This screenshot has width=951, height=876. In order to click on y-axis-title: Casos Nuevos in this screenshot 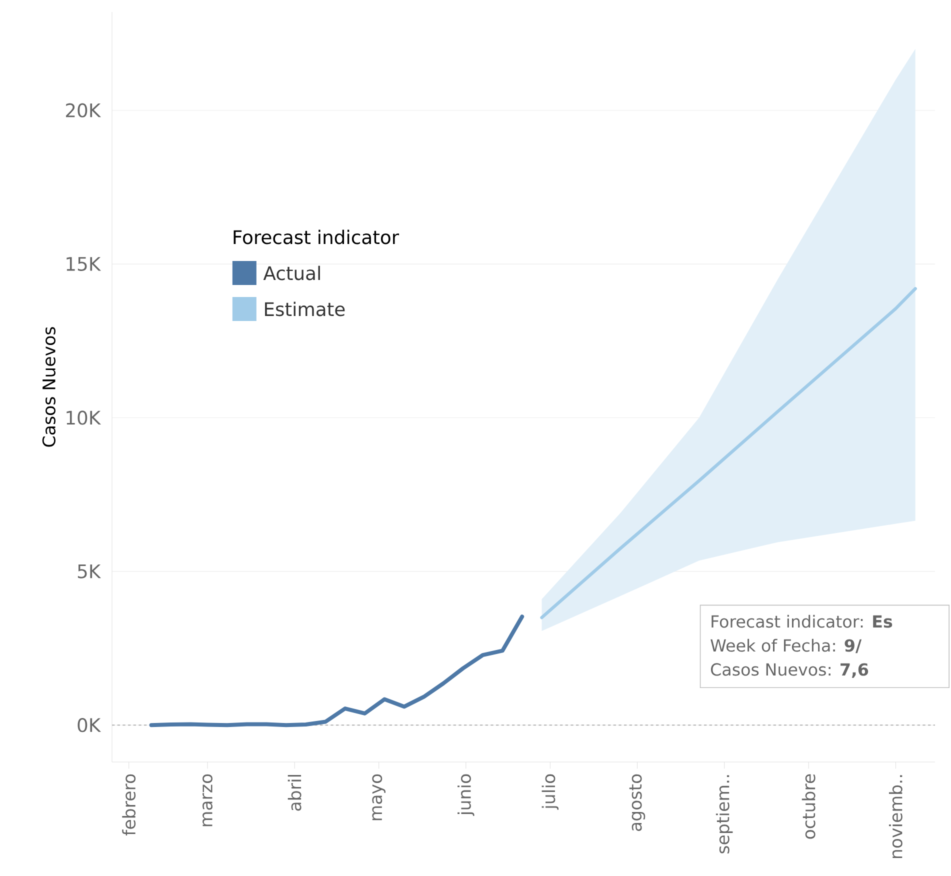, I will do `click(49, 387)`.